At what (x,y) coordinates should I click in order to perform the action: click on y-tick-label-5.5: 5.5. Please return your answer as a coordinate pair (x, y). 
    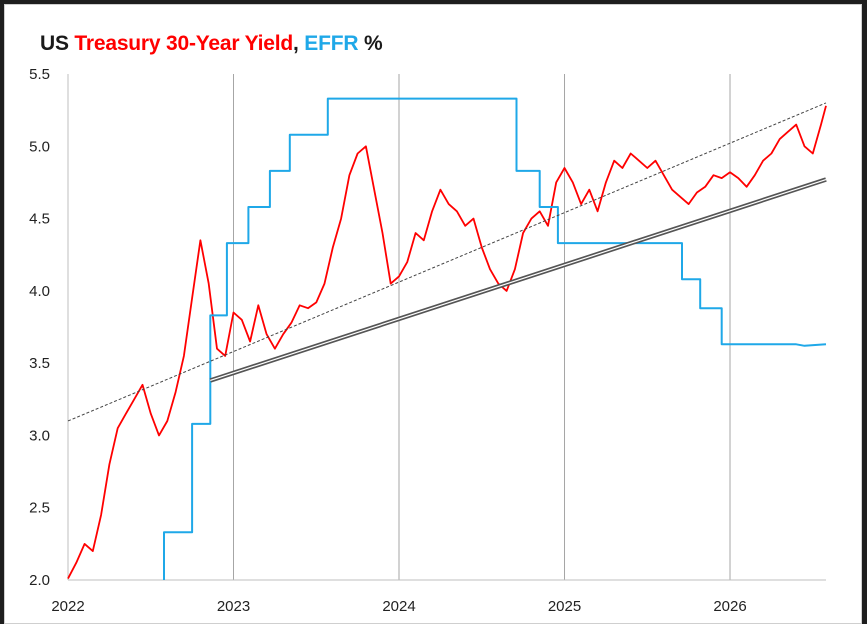
    Looking at the image, I should click on (39, 74).